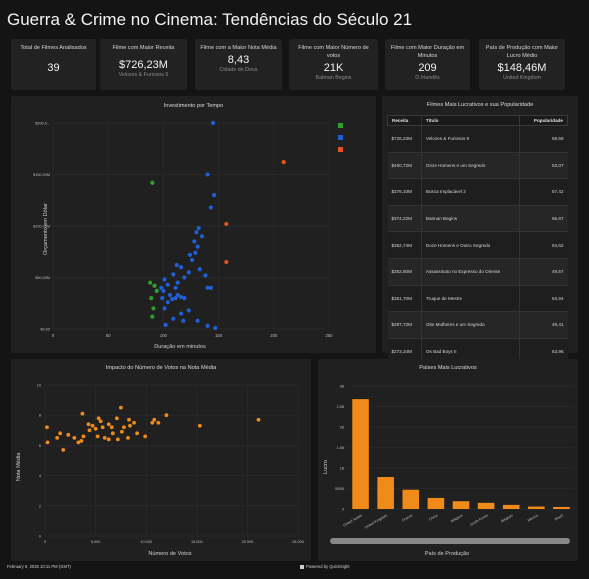 The image size is (589, 579). What do you see at coordinates (333, 52) in the screenshot?
I see `kpi-label: Filme com Maior Número de votos` at bounding box center [333, 52].